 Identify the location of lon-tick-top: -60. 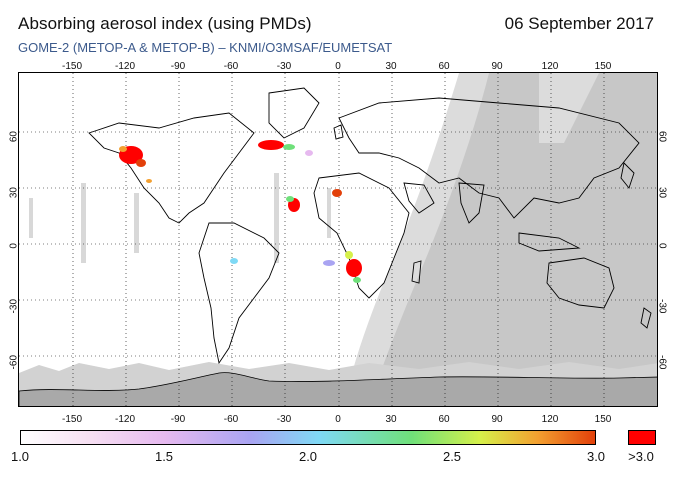
(231, 66).